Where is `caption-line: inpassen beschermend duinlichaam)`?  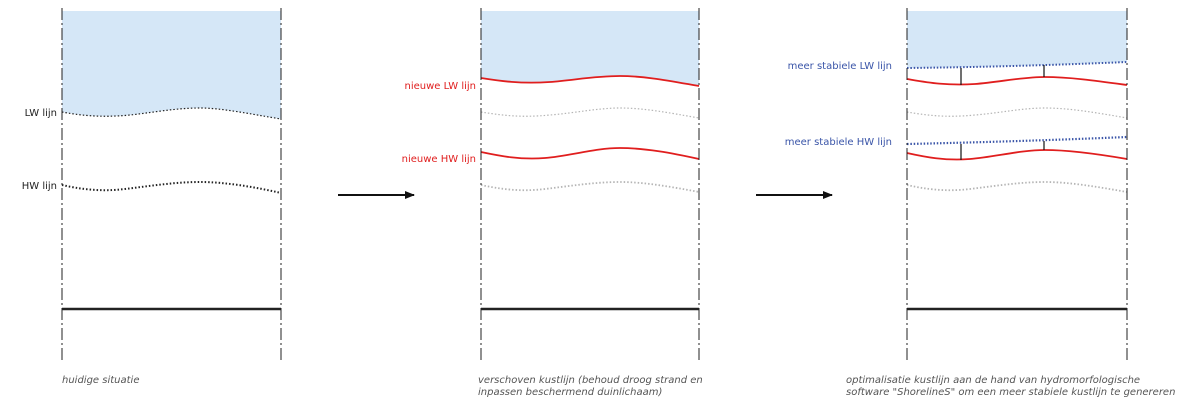 caption-line: inpassen beschermend duinlichaam) is located at coordinates (570, 392).